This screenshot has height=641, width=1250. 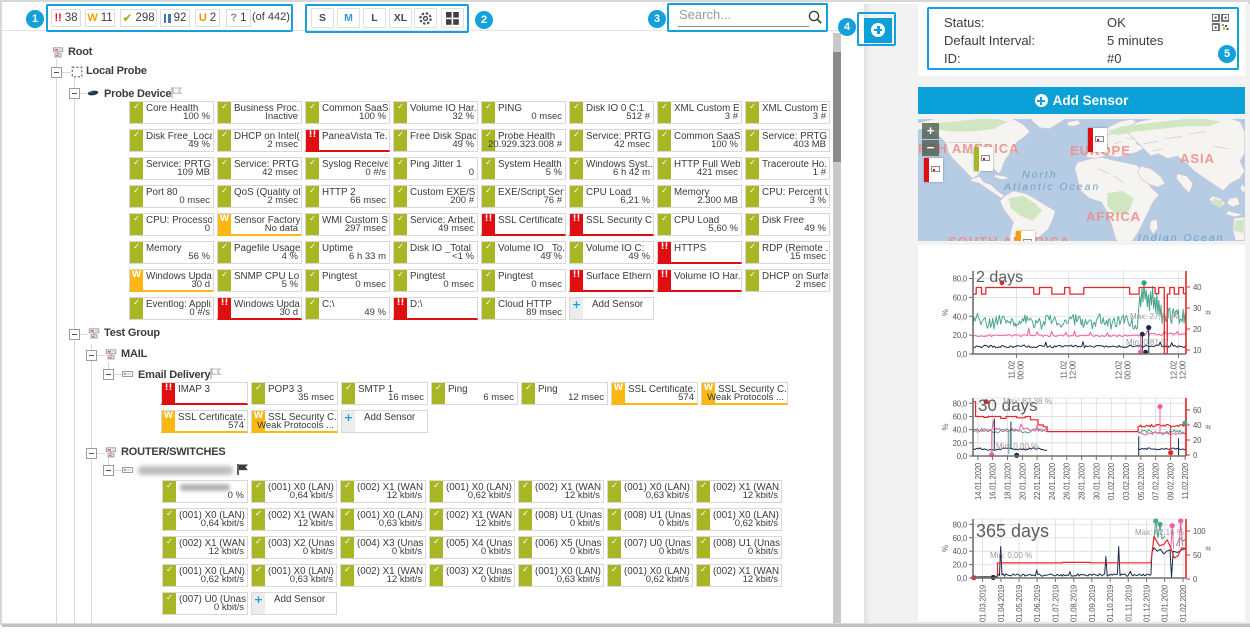 What do you see at coordinates (523, 308) in the screenshot?
I see `sensor-tile: ✓ Cloud HTTP 89 msec` at bounding box center [523, 308].